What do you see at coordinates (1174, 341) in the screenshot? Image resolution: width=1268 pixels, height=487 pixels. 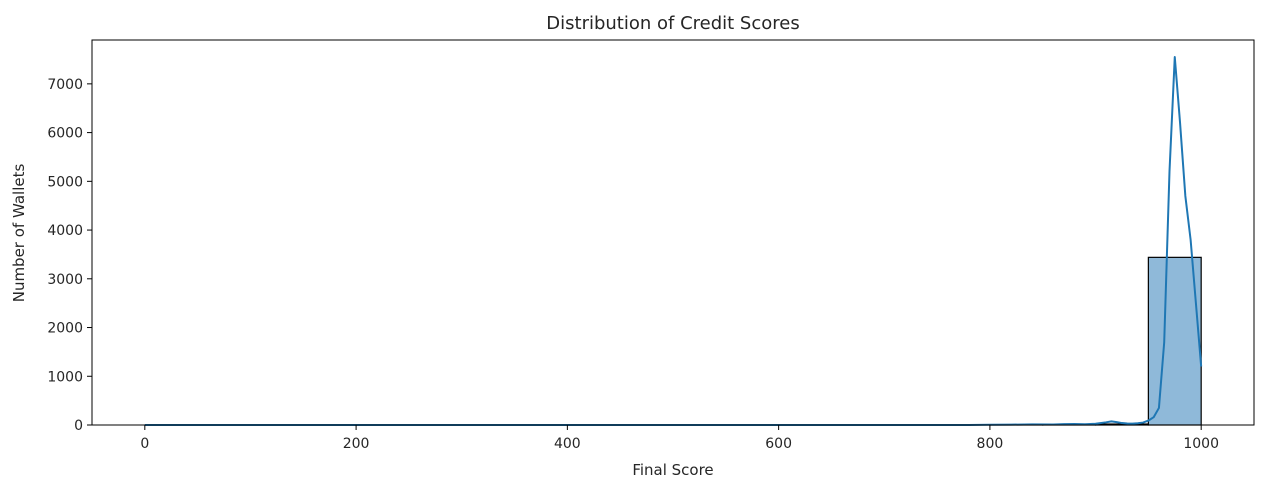 I see `histogram-bar` at bounding box center [1174, 341].